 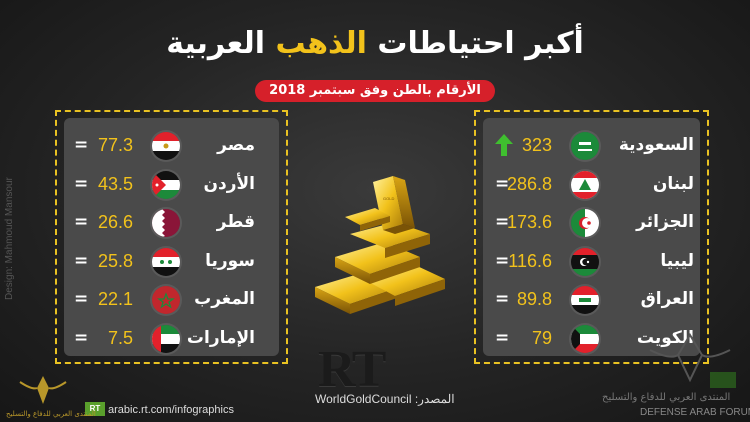 I want to click on country-row: ليبيا 116.6 =, so click(x=591, y=262).